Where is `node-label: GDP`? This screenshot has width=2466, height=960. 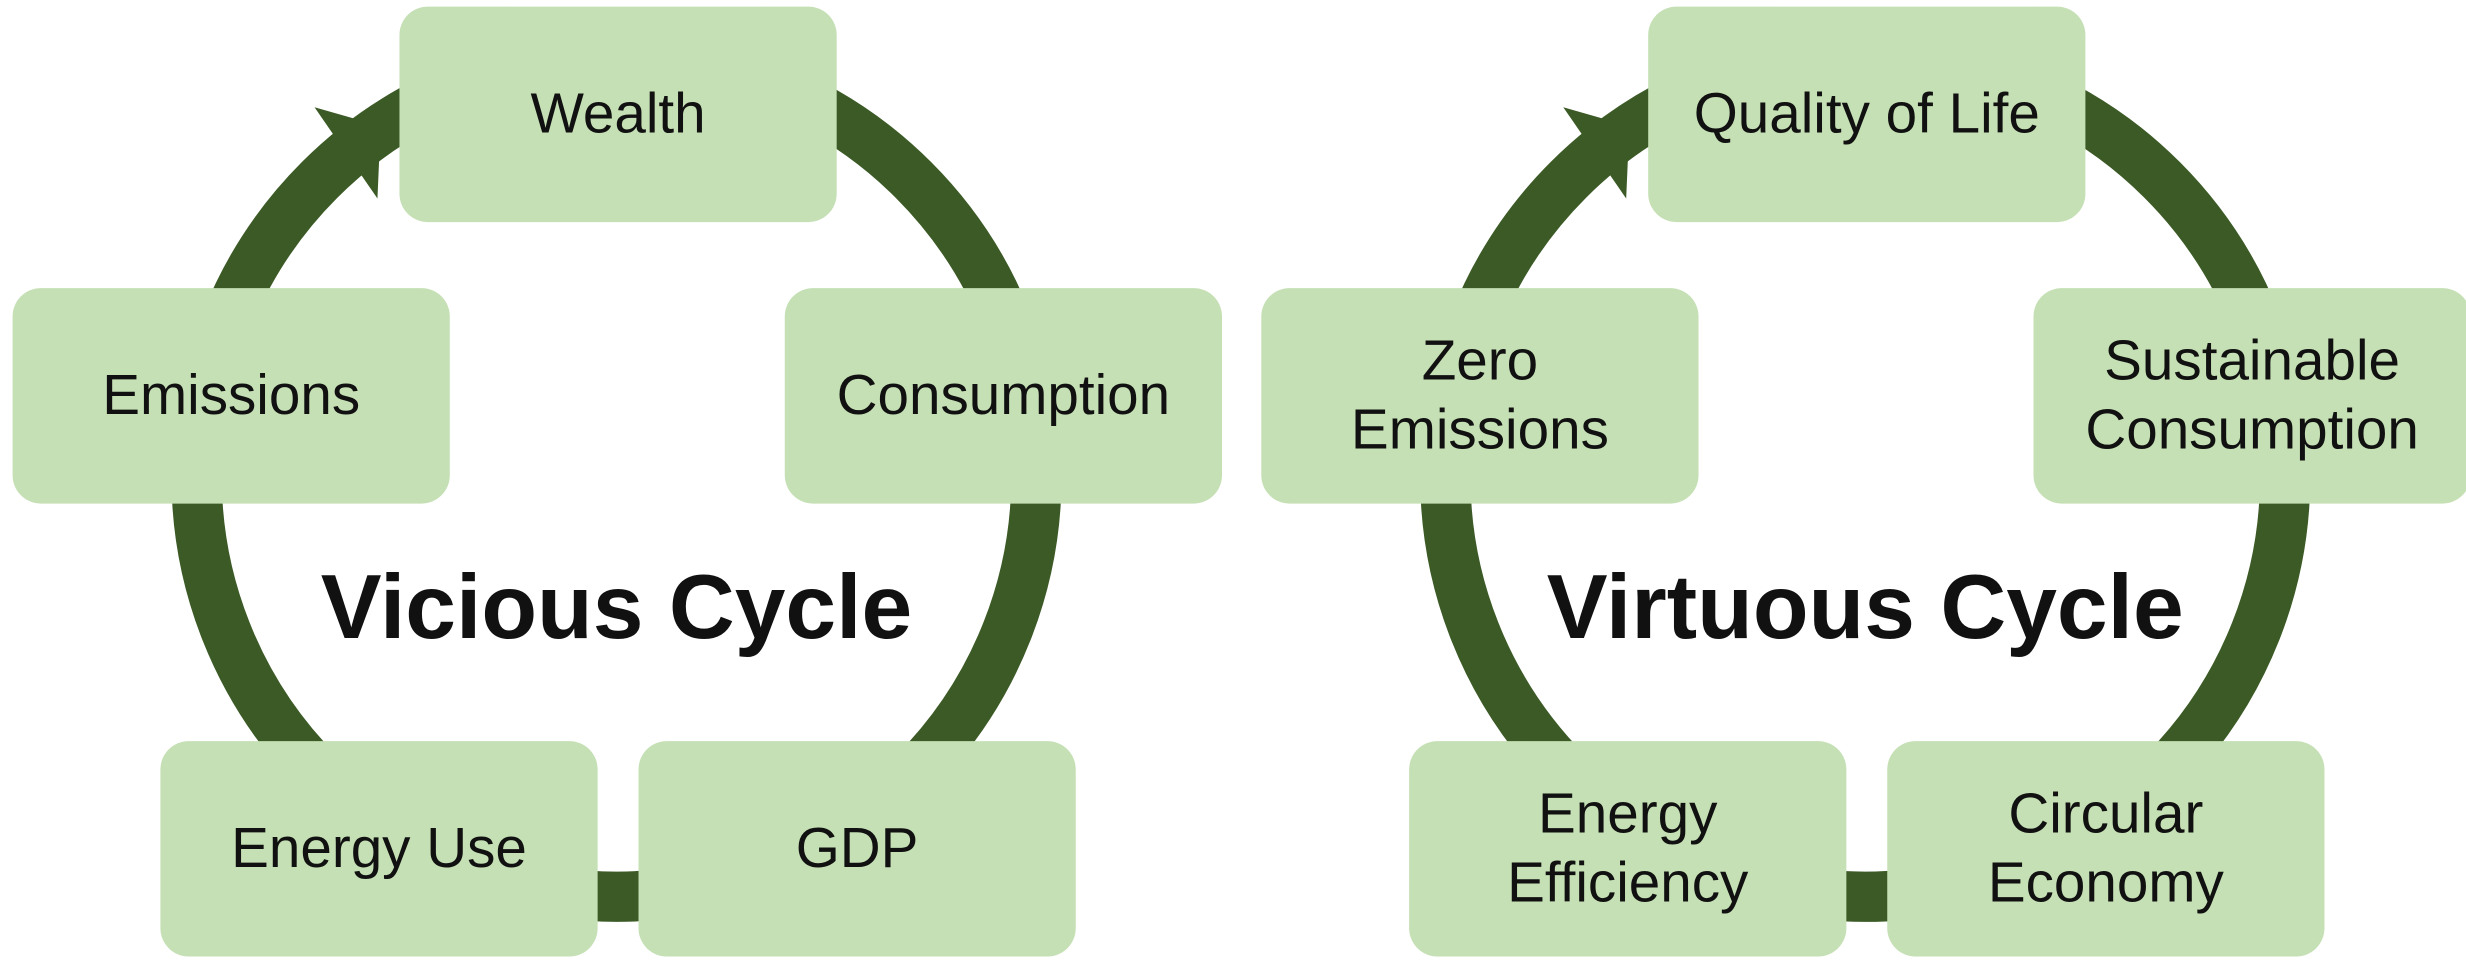 node-label: GDP is located at coordinates (857, 847).